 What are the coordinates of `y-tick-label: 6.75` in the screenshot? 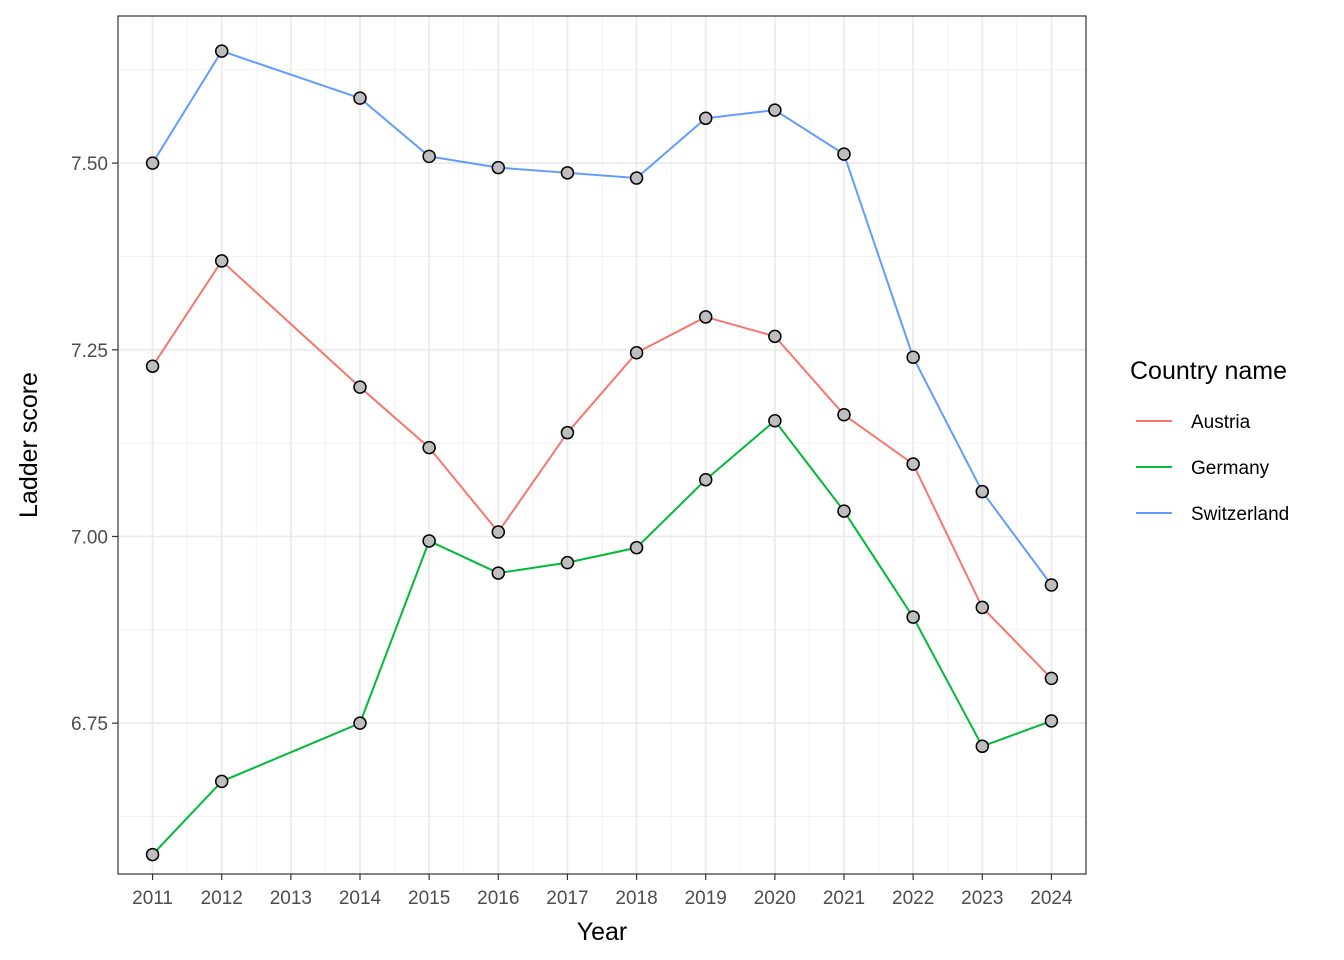 It's located at (89, 724).